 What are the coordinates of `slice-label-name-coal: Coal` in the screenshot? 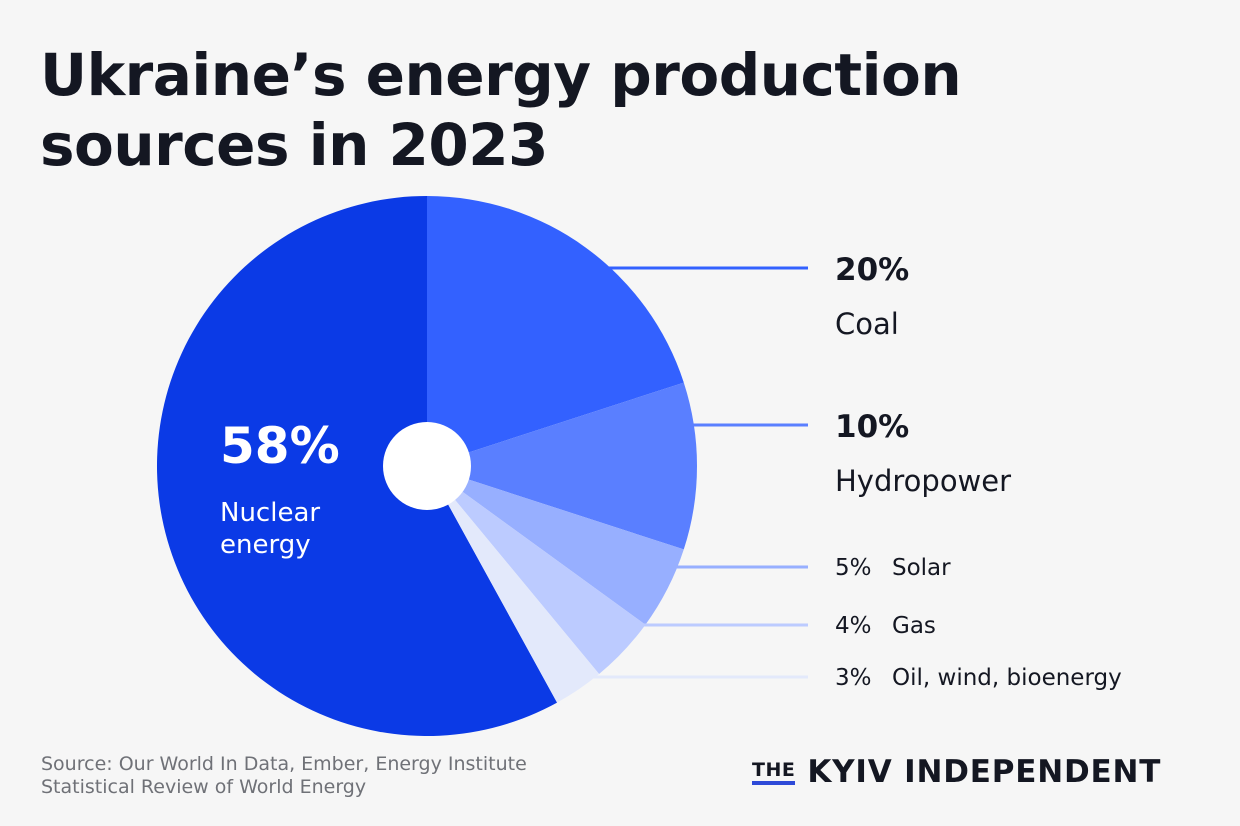 It's located at (867, 324).